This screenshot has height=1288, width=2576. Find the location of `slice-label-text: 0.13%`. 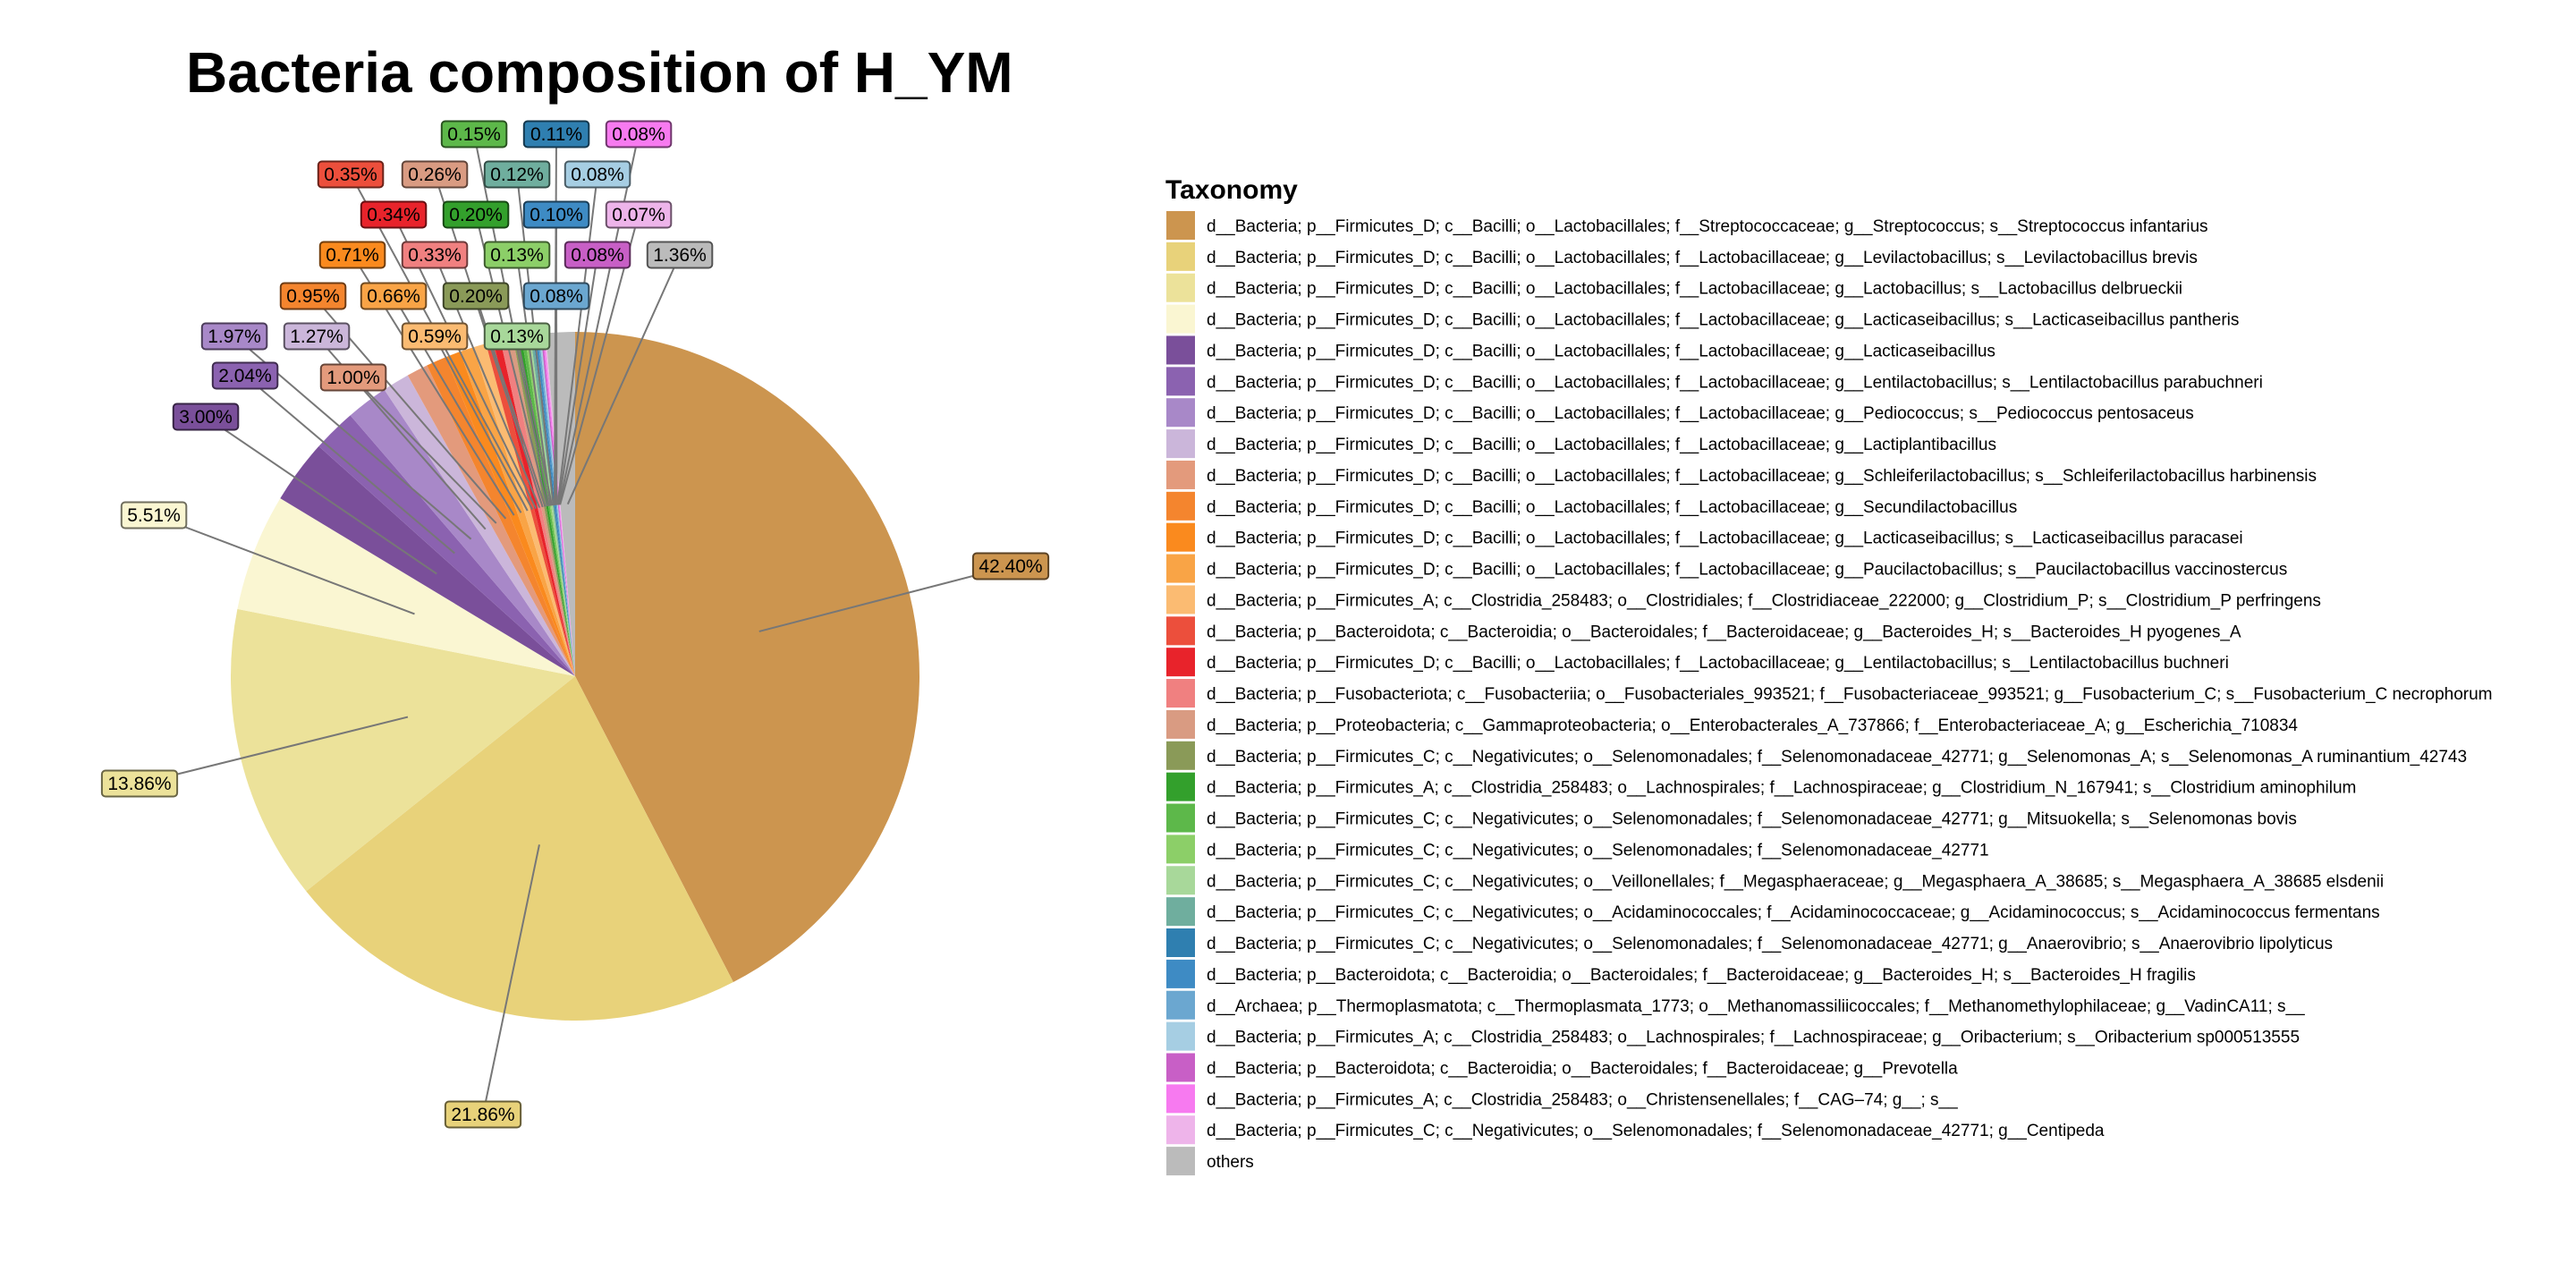

slice-label-text: 0.13% is located at coordinates (517, 255).